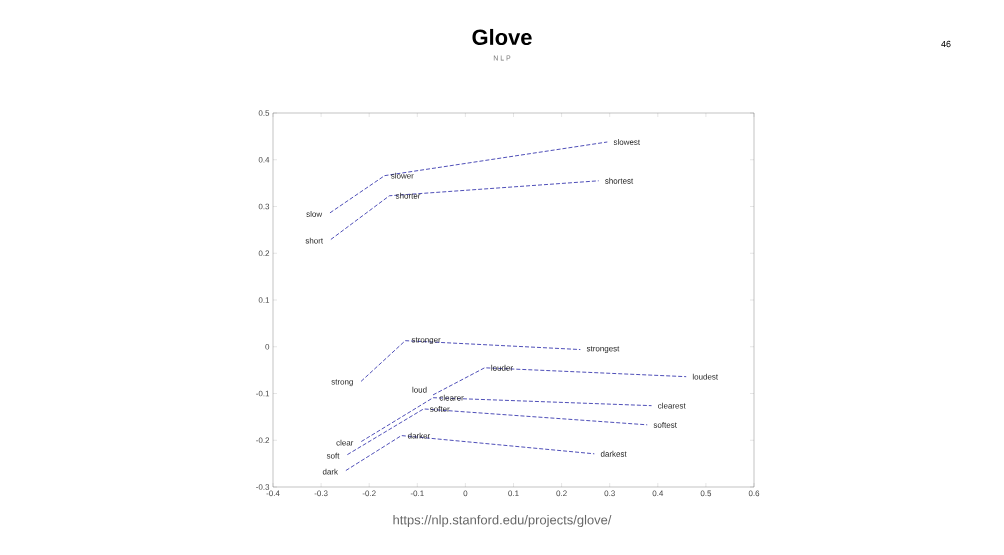 This screenshot has height=555, width=1004. What do you see at coordinates (502, 37) in the screenshot?
I see `chart-title: Glove` at bounding box center [502, 37].